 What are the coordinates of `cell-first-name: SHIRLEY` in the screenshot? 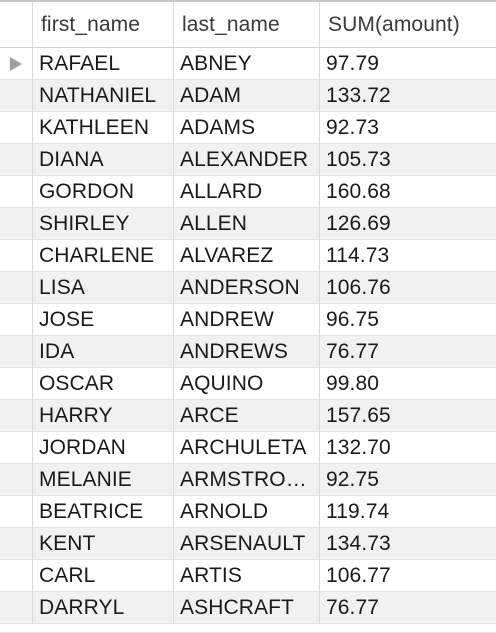 It's located at (103, 223).